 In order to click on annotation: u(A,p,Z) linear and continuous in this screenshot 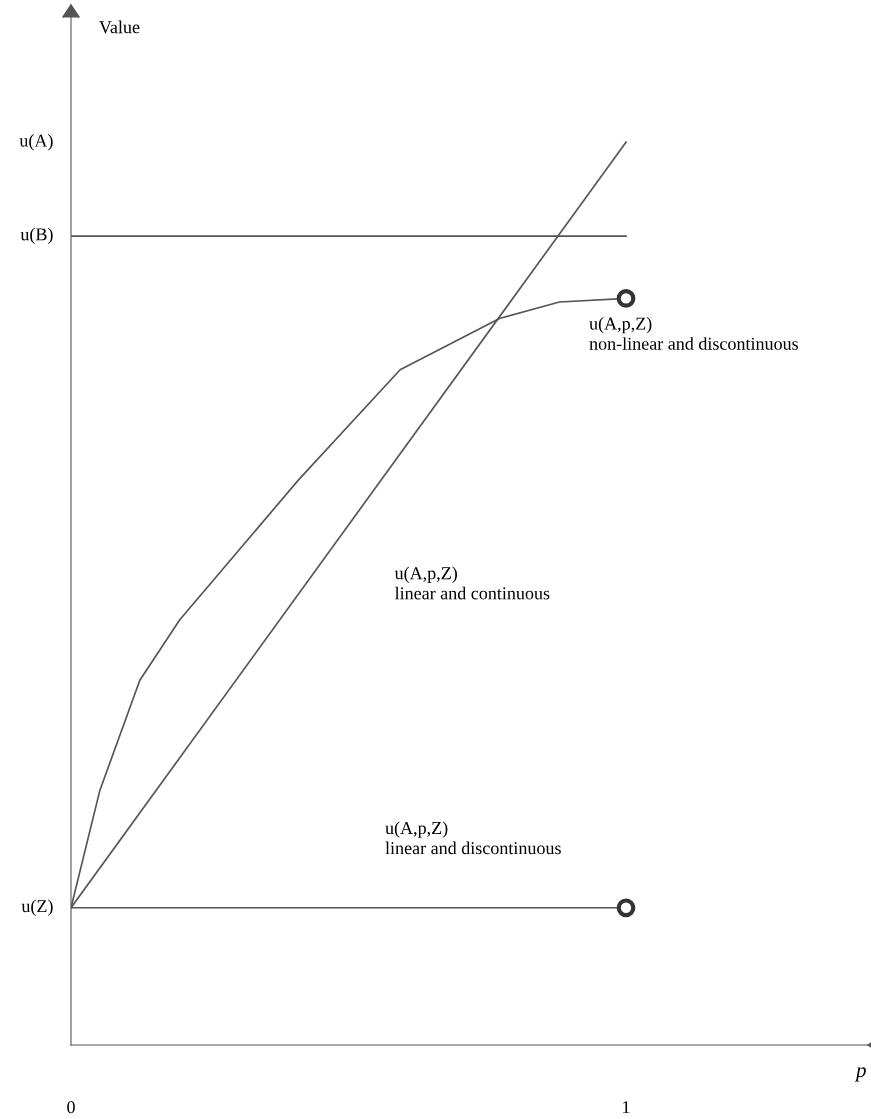, I will do `click(472, 583)`.